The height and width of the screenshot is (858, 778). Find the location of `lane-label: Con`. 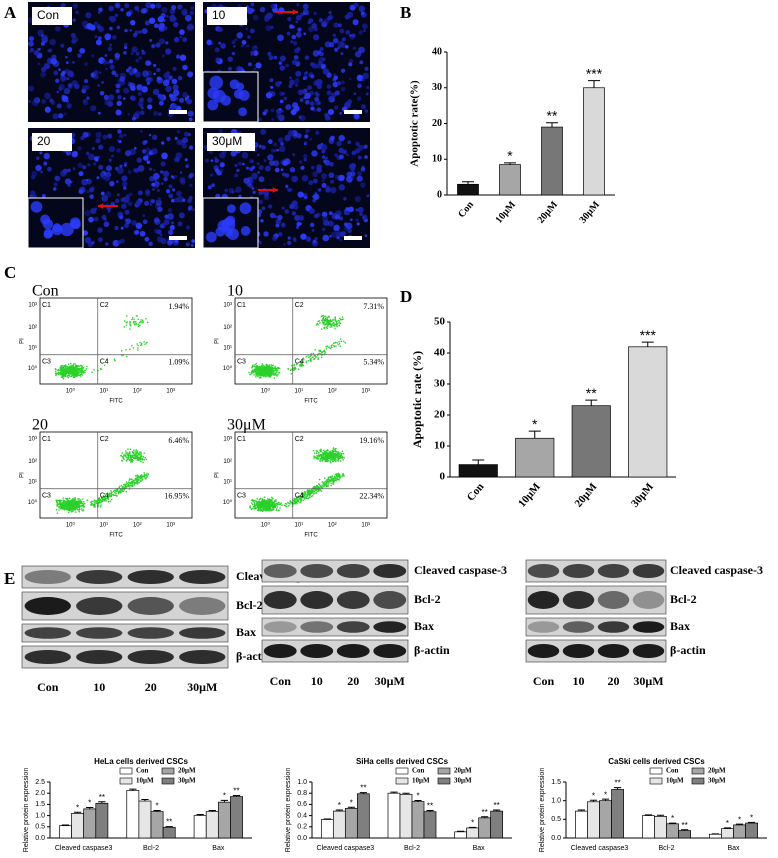

lane-label: Con is located at coordinates (544, 681).